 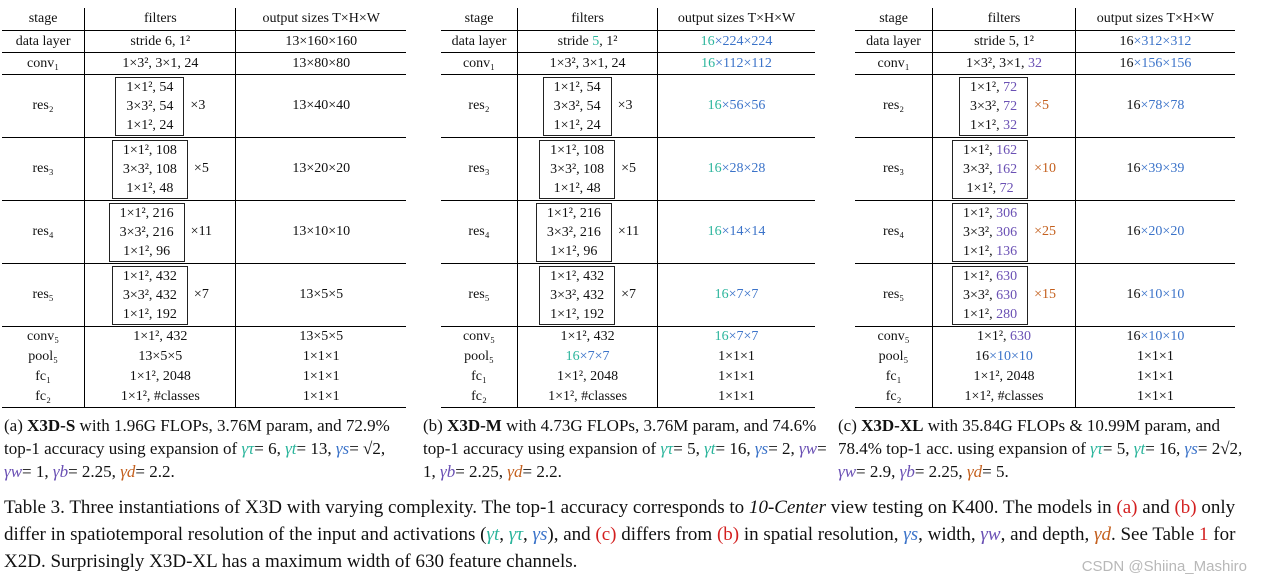 I want to click on output-res2: 13×40×40, so click(x=320, y=106).